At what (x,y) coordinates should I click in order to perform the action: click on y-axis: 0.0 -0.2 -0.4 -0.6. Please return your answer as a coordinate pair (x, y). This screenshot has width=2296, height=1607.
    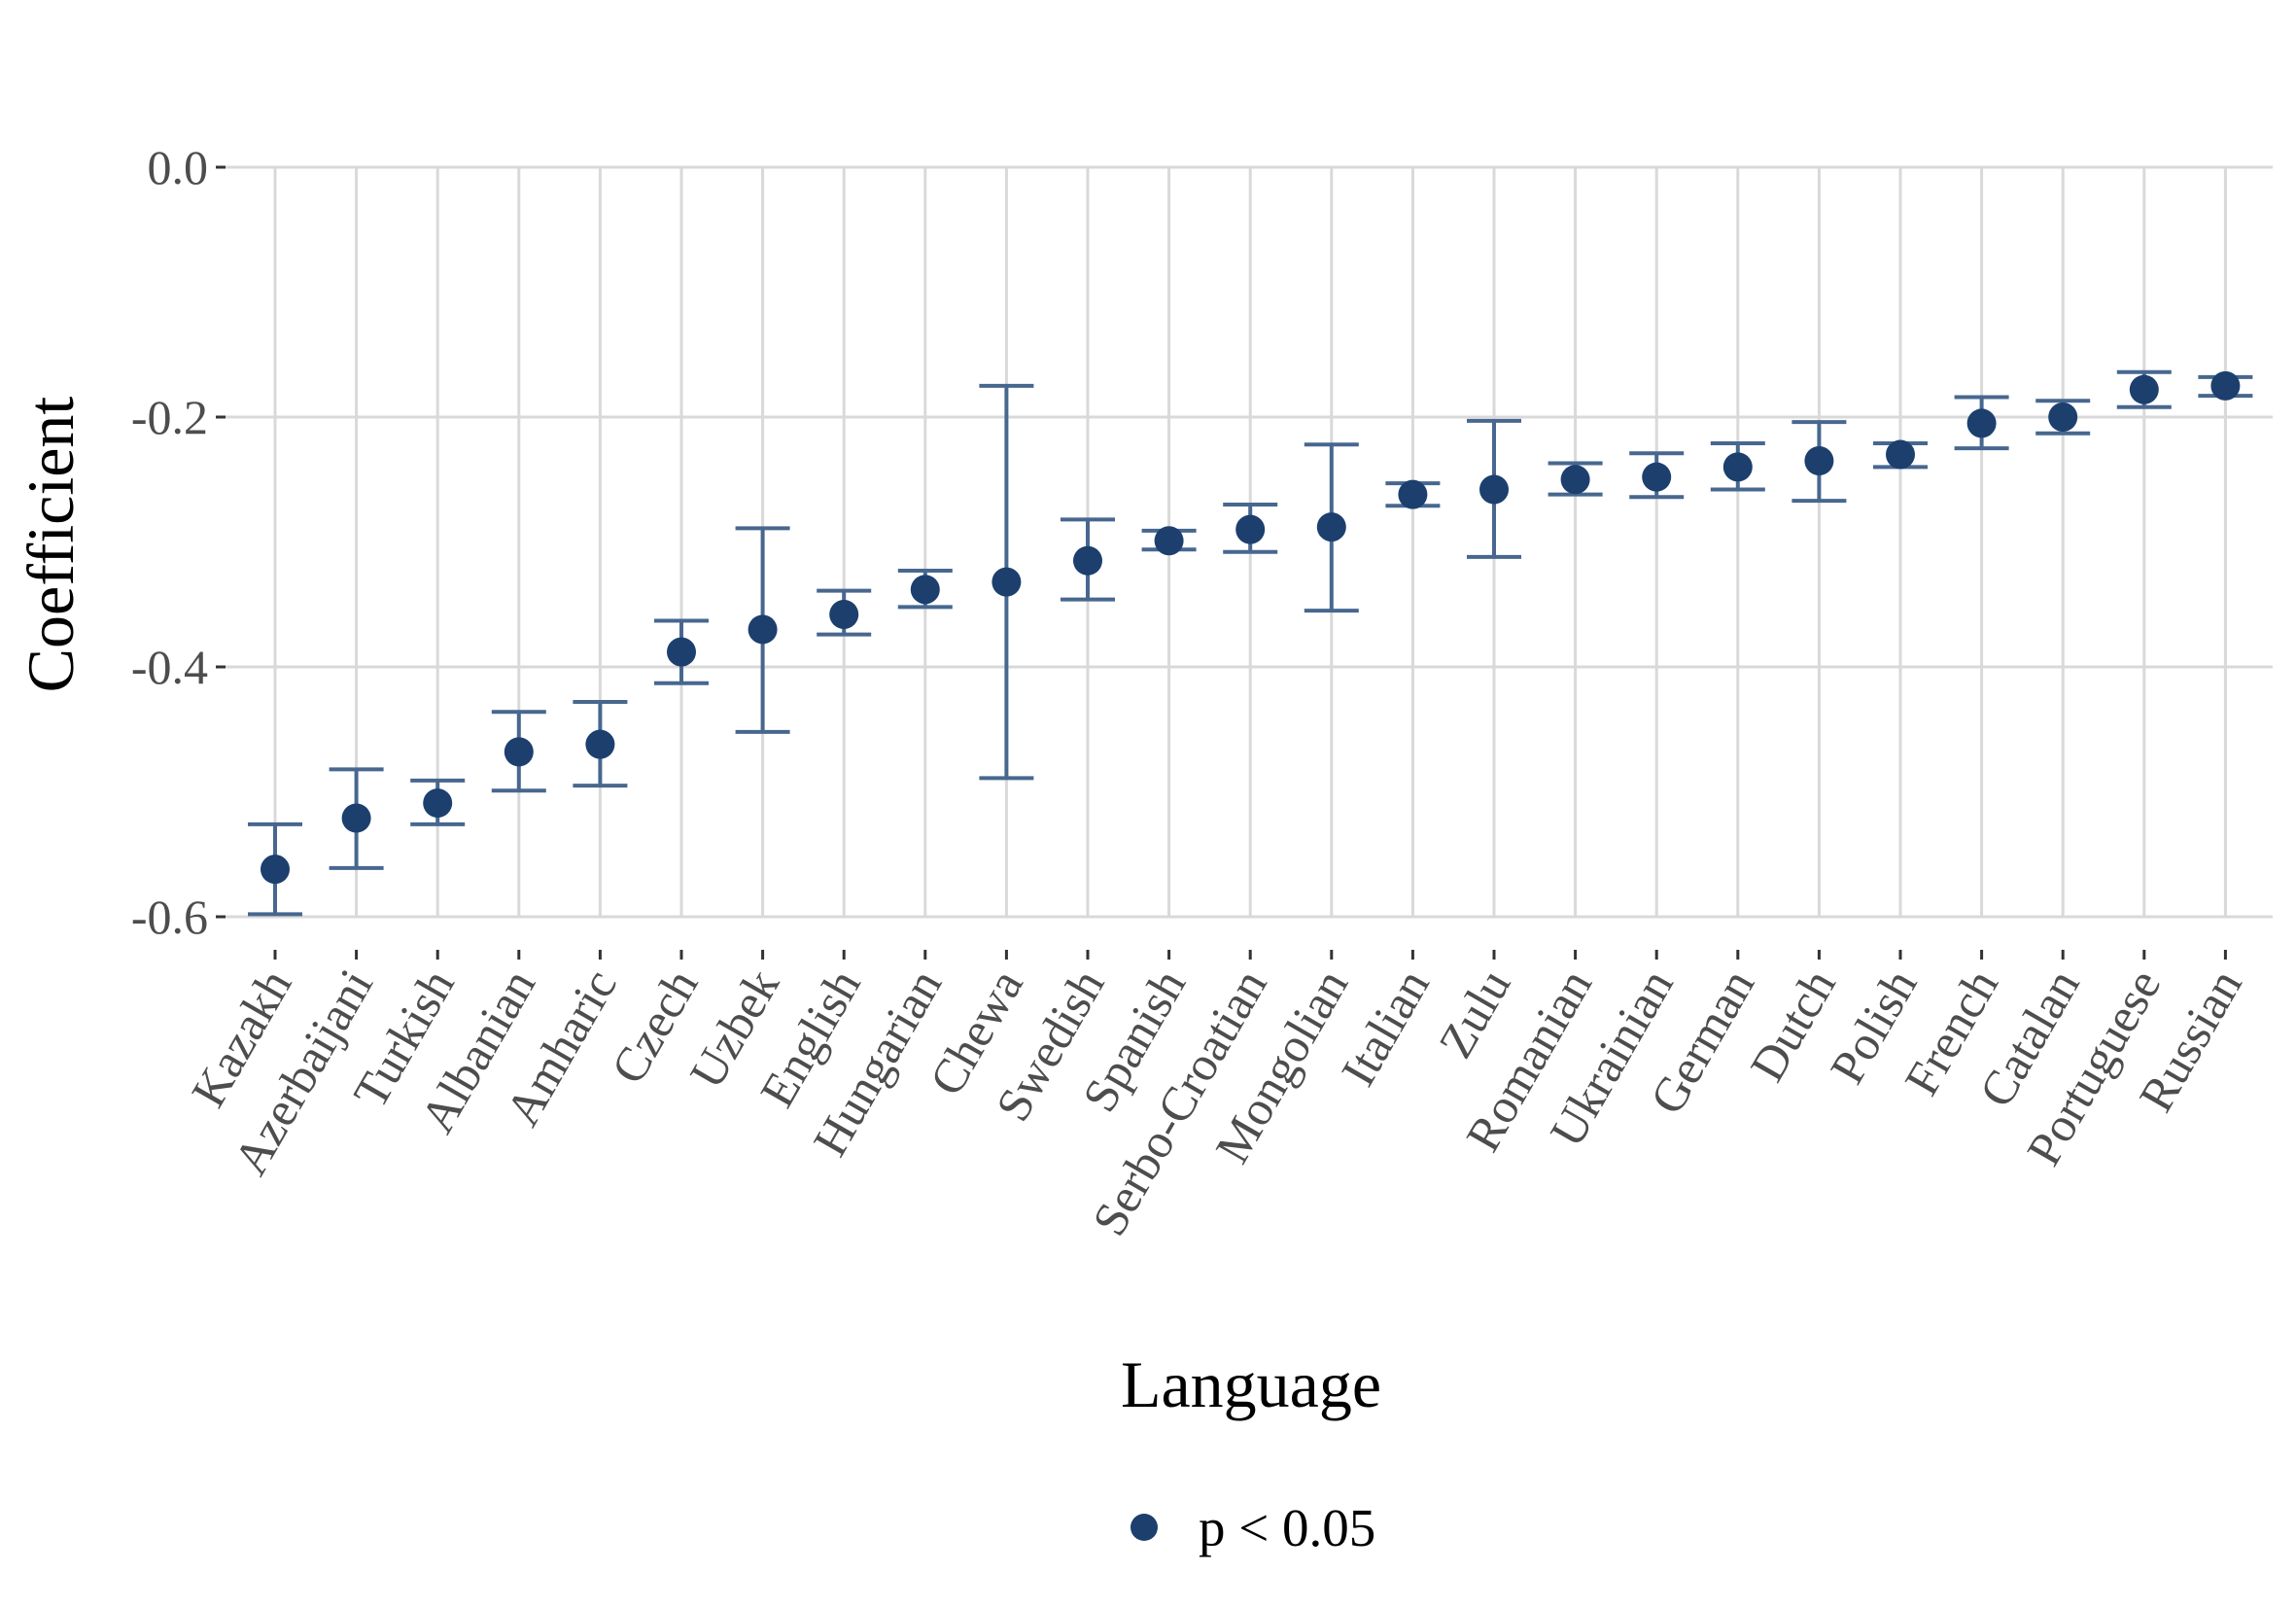
    Looking at the image, I should click on (178, 542).